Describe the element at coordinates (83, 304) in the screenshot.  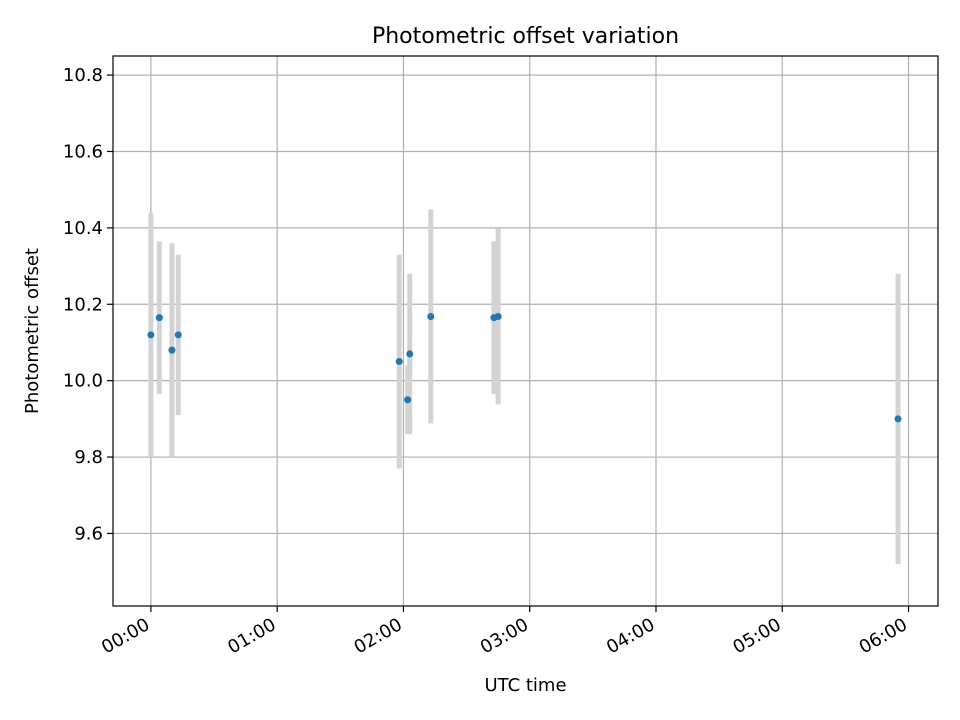
I see `y-tick-label: 10.2` at that location.